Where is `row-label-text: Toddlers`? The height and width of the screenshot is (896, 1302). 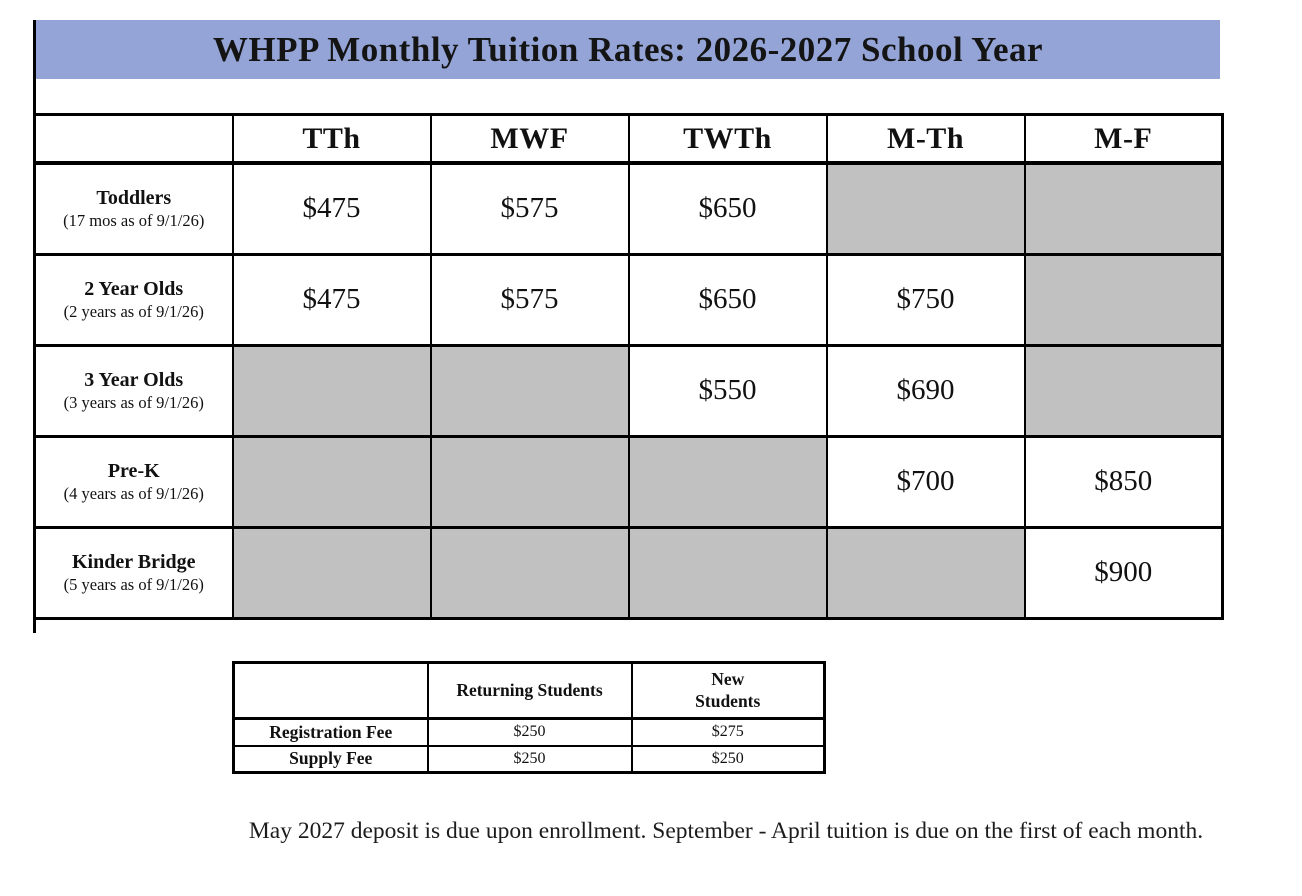 row-label-text: Toddlers is located at coordinates (134, 198).